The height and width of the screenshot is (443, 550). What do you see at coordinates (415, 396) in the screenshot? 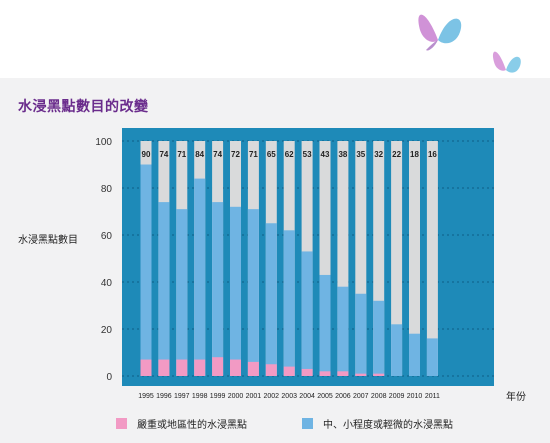
I see `x-tick-label: 2010` at bounding box center [415, 396].